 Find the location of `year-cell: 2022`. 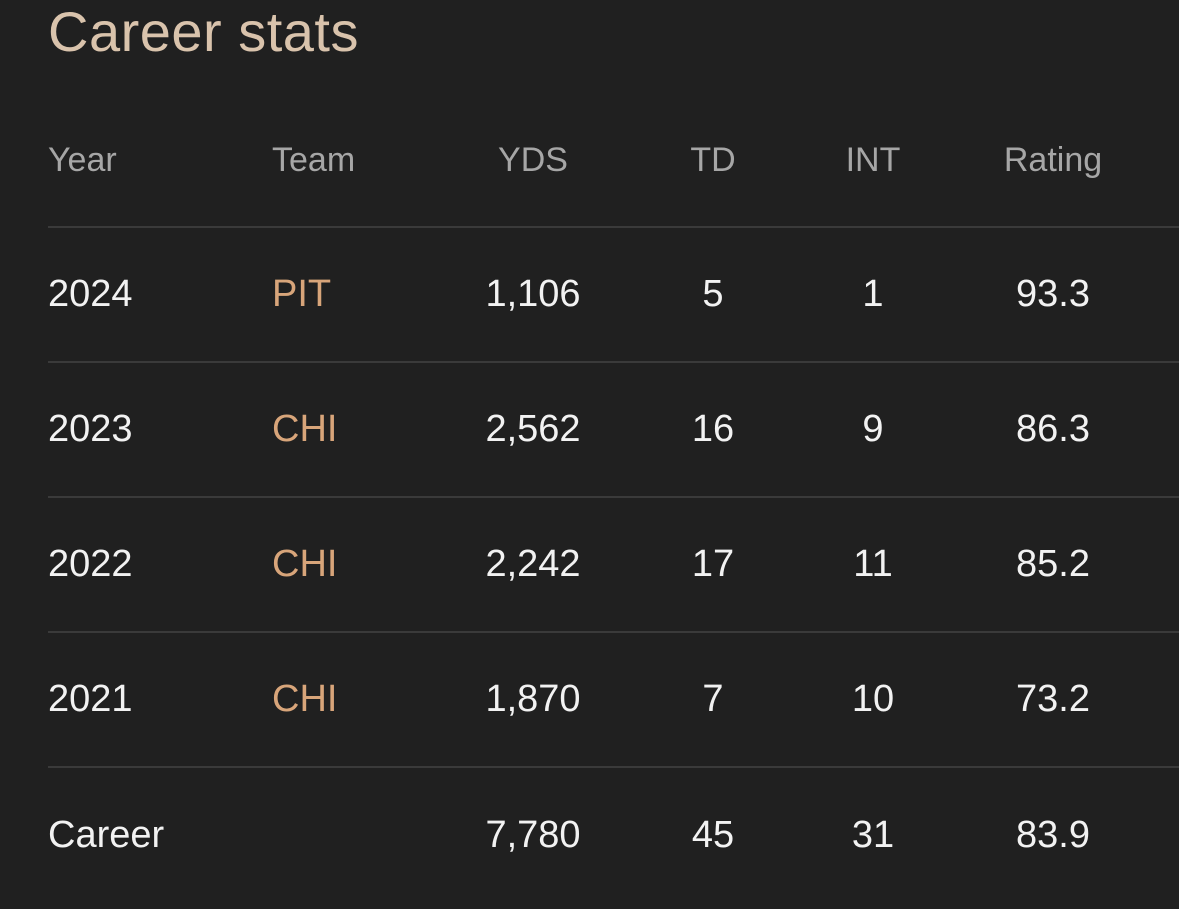

year-cell: 2022 is located at coordinates (90, 564).